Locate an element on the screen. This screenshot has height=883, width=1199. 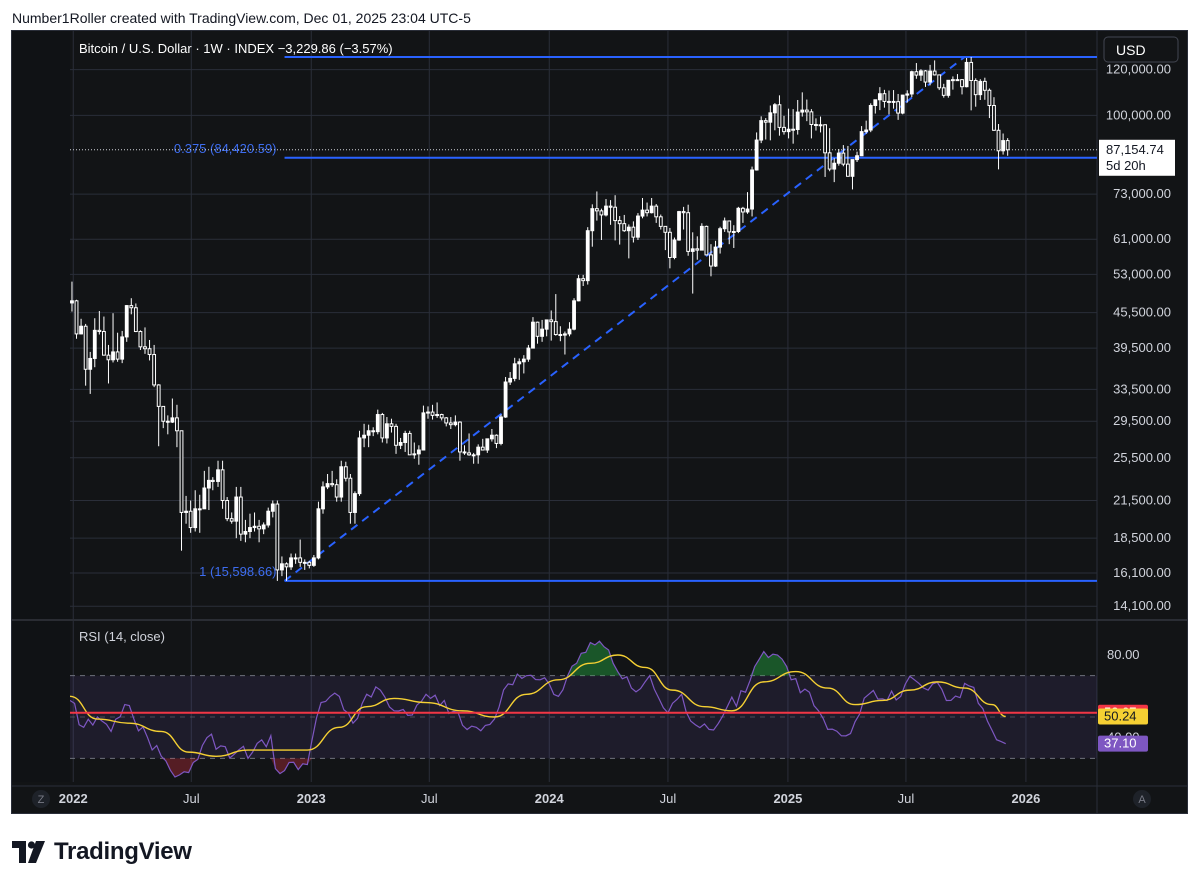
a-button-bg is located at coordinates (1142, 799).